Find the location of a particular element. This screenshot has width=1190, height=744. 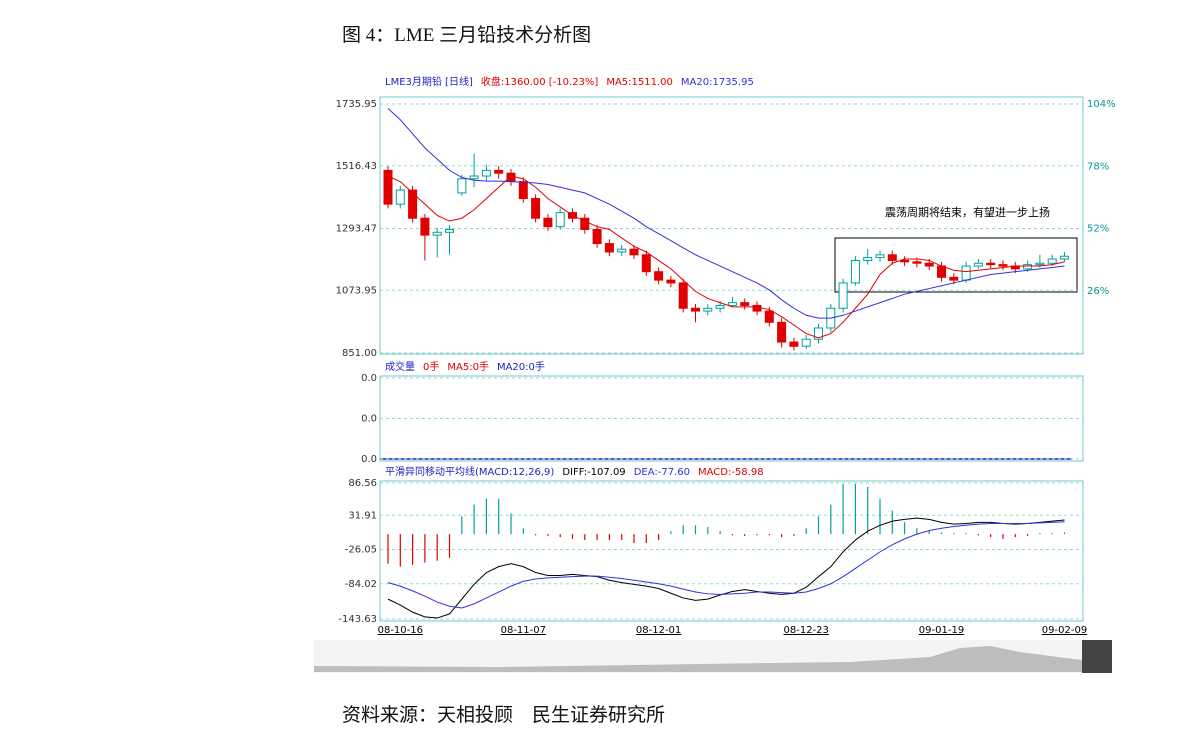

macd-panel is located at coordinates (731, 551).